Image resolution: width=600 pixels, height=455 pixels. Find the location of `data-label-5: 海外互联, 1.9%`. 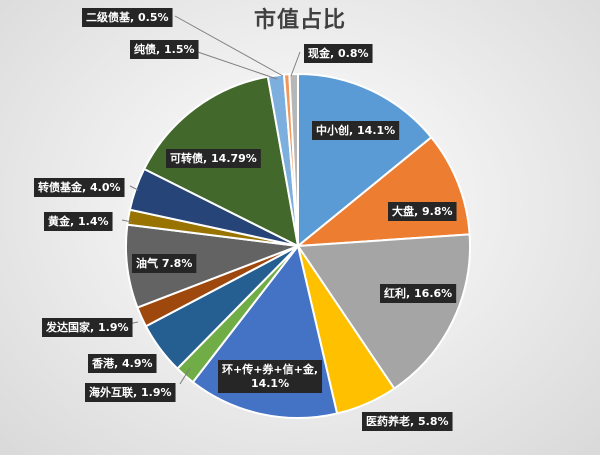

data-label-5: 海外互联, 1.9% is located at coordinates (130, 392).